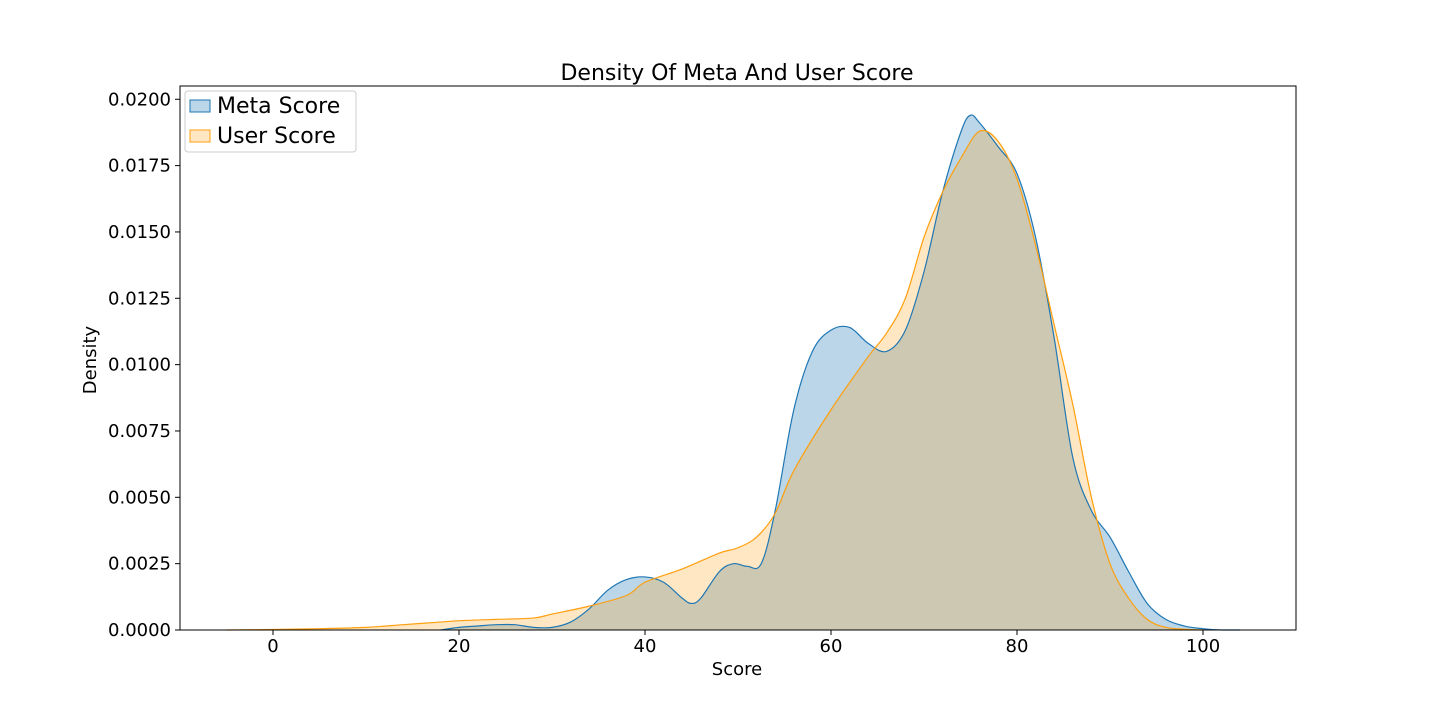 This screenshot has width=1440, height=720. I want to click on legend: Meta Score User Score, so click(270, 121).